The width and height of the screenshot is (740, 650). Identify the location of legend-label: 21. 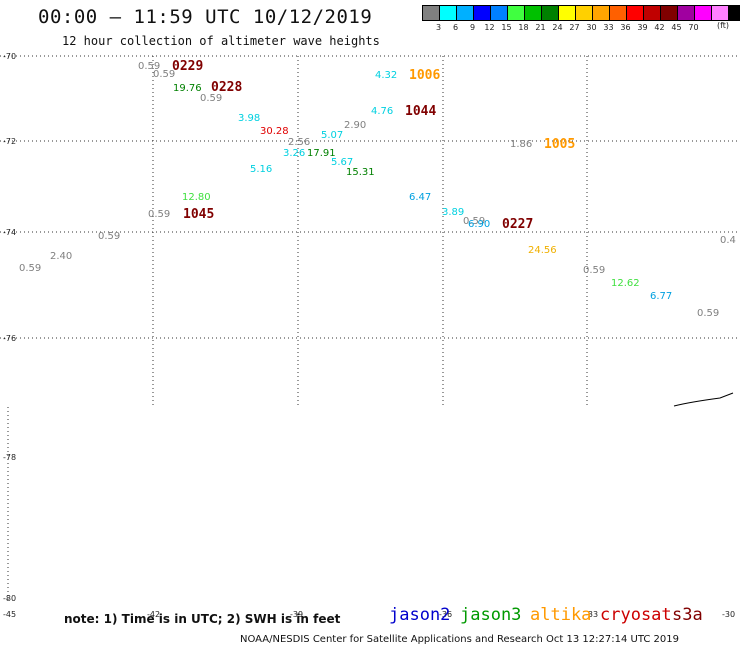
(540, 27).